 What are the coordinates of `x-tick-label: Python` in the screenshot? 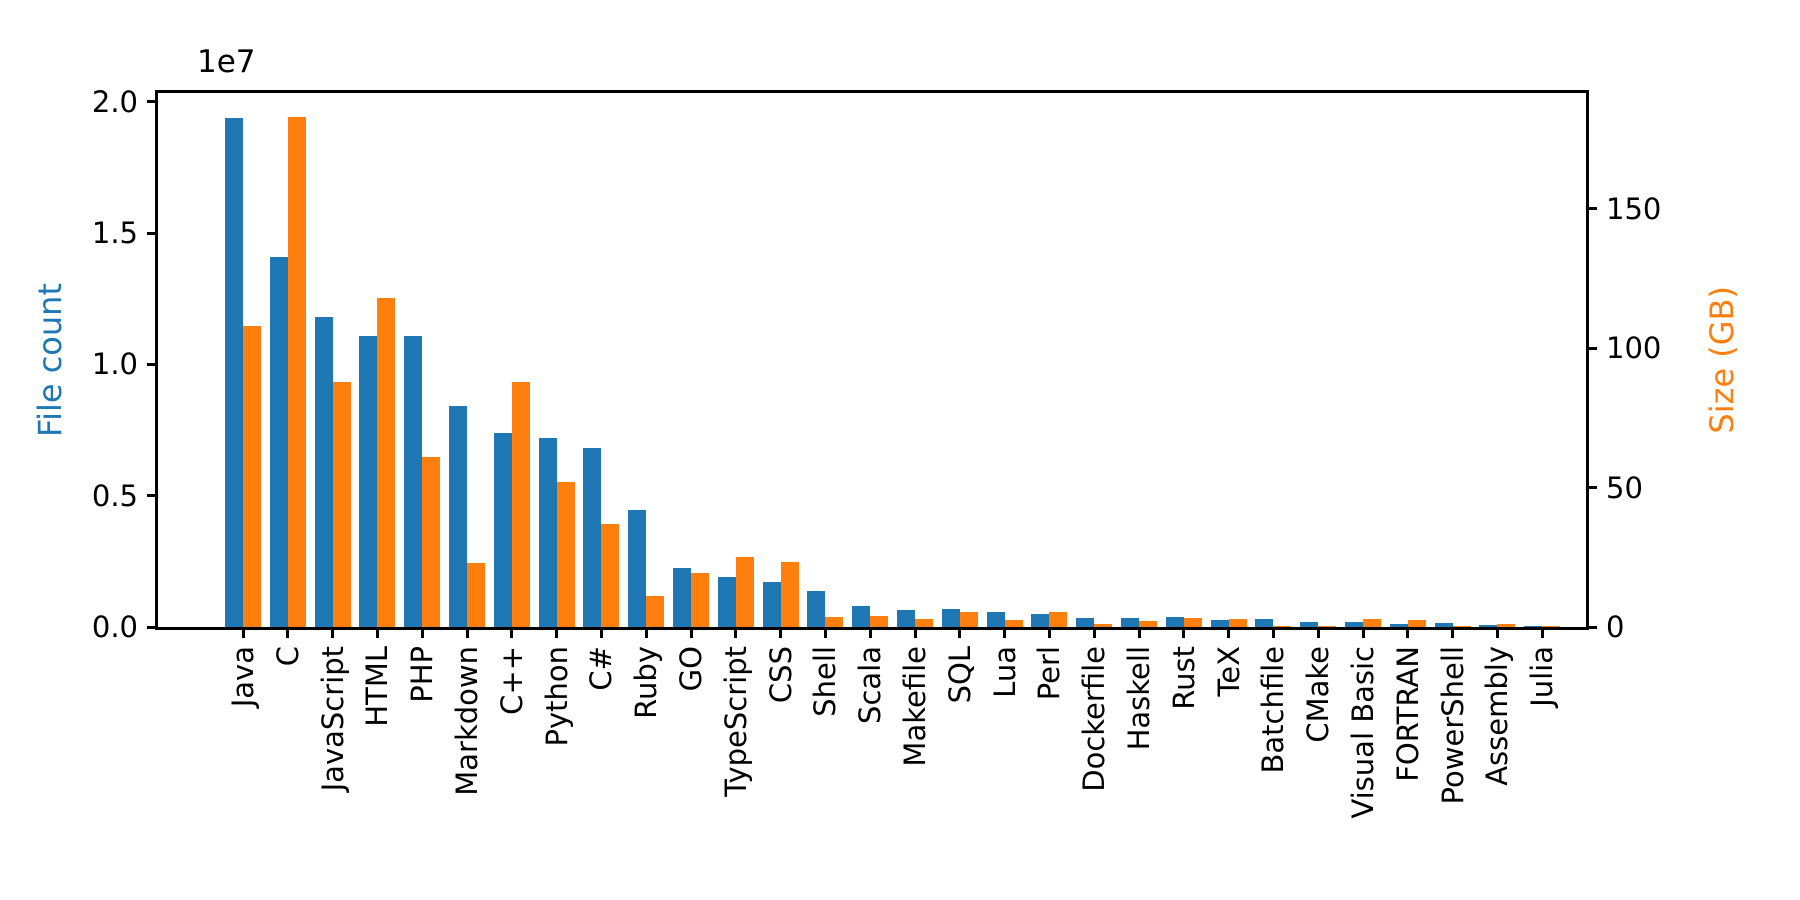 It's located at (556, 696).